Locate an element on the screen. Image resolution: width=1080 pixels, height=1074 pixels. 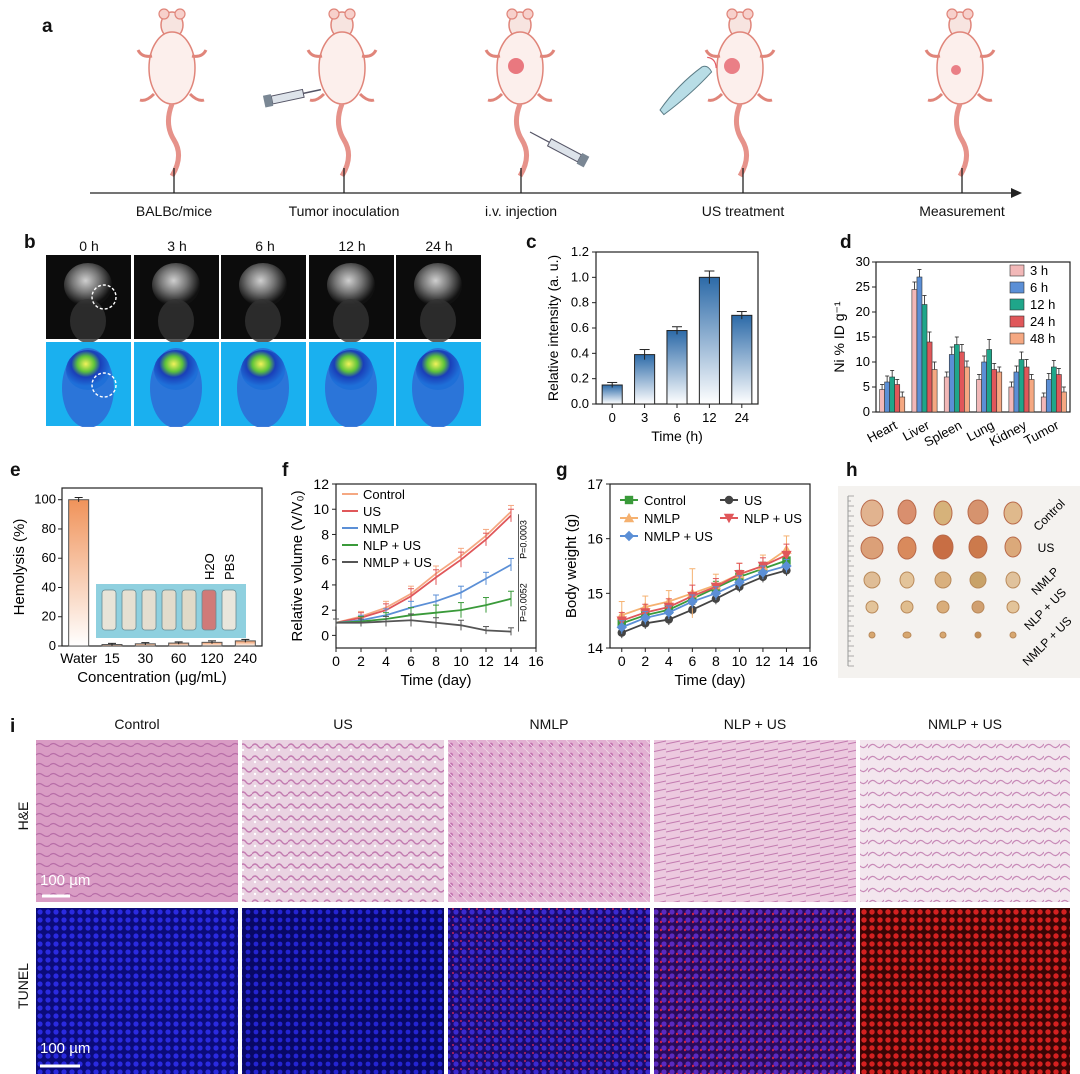
tumor-row-label: US is located at coordinates (1046, 548).